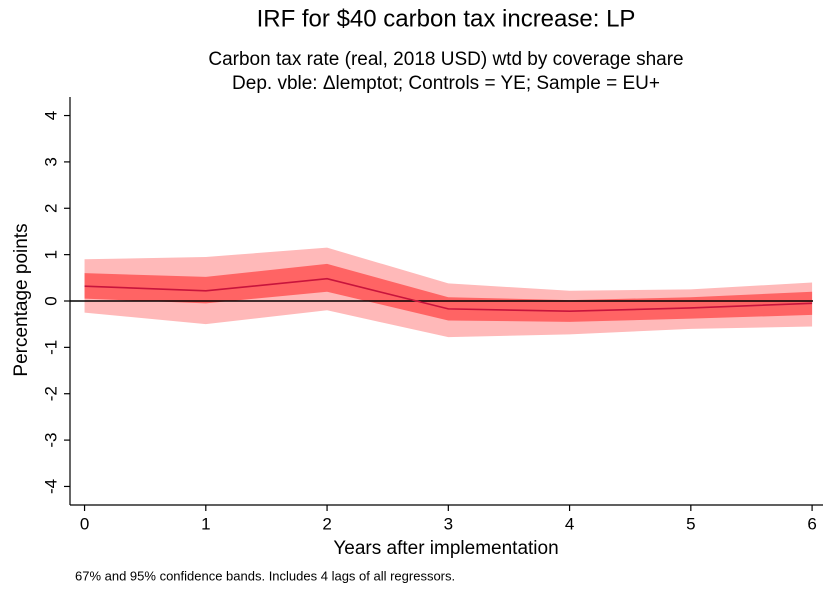  What do you see at coordinates (811, 523) in the screenshot?
I see `x-tick-label: 6` at bounding box center [811, 523].